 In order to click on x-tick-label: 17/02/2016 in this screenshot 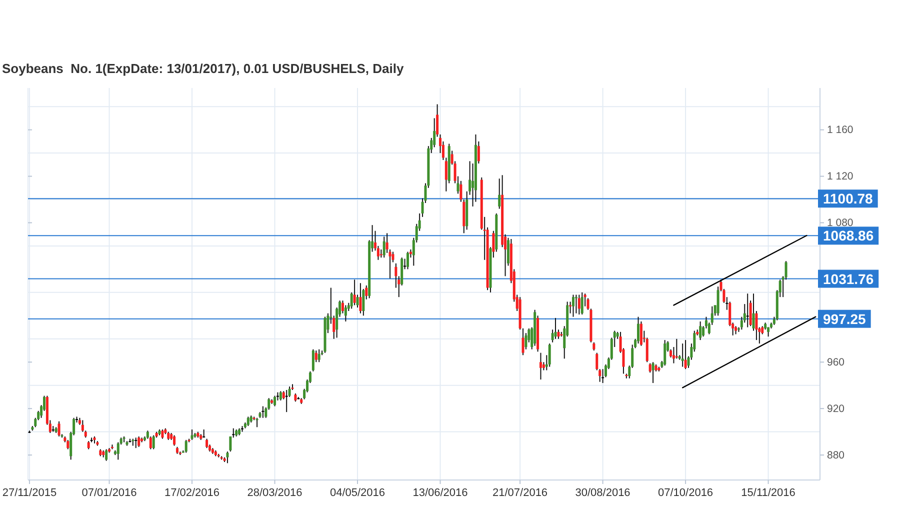, I will do `click(192, 493)`.